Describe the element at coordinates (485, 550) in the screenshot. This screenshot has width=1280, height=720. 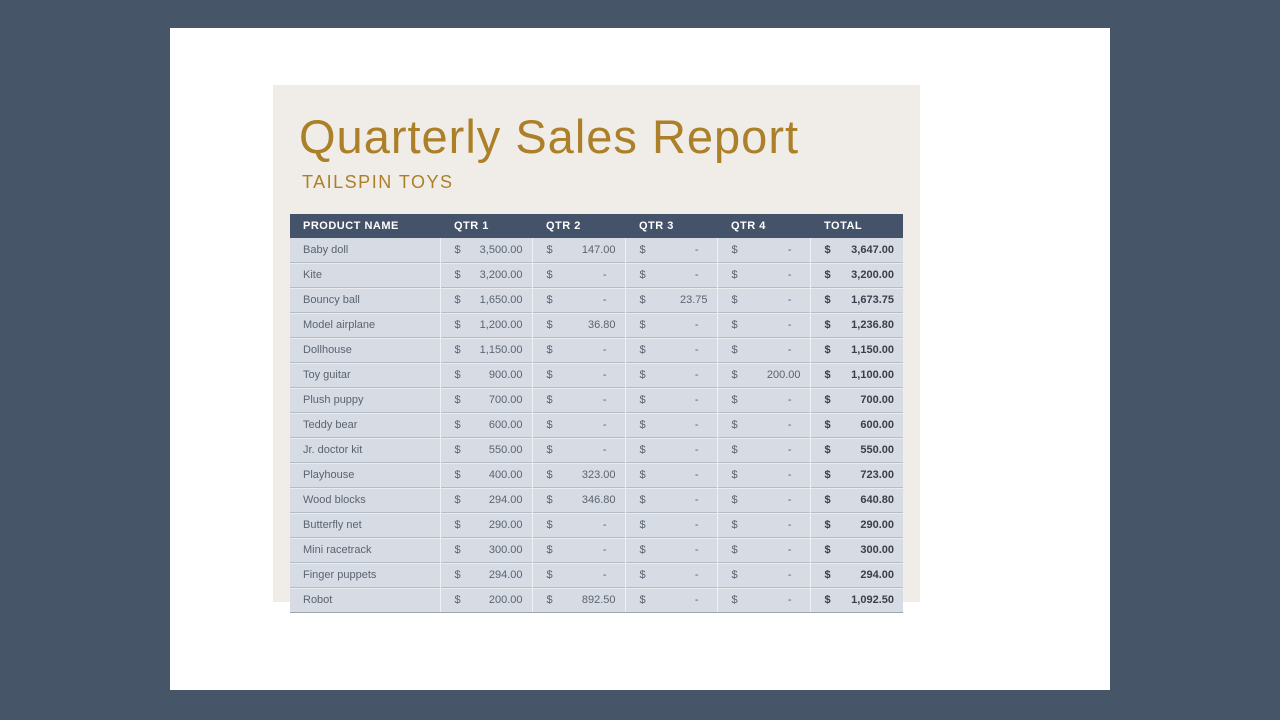
I see `qtr1-cell: $300.00` at that location.